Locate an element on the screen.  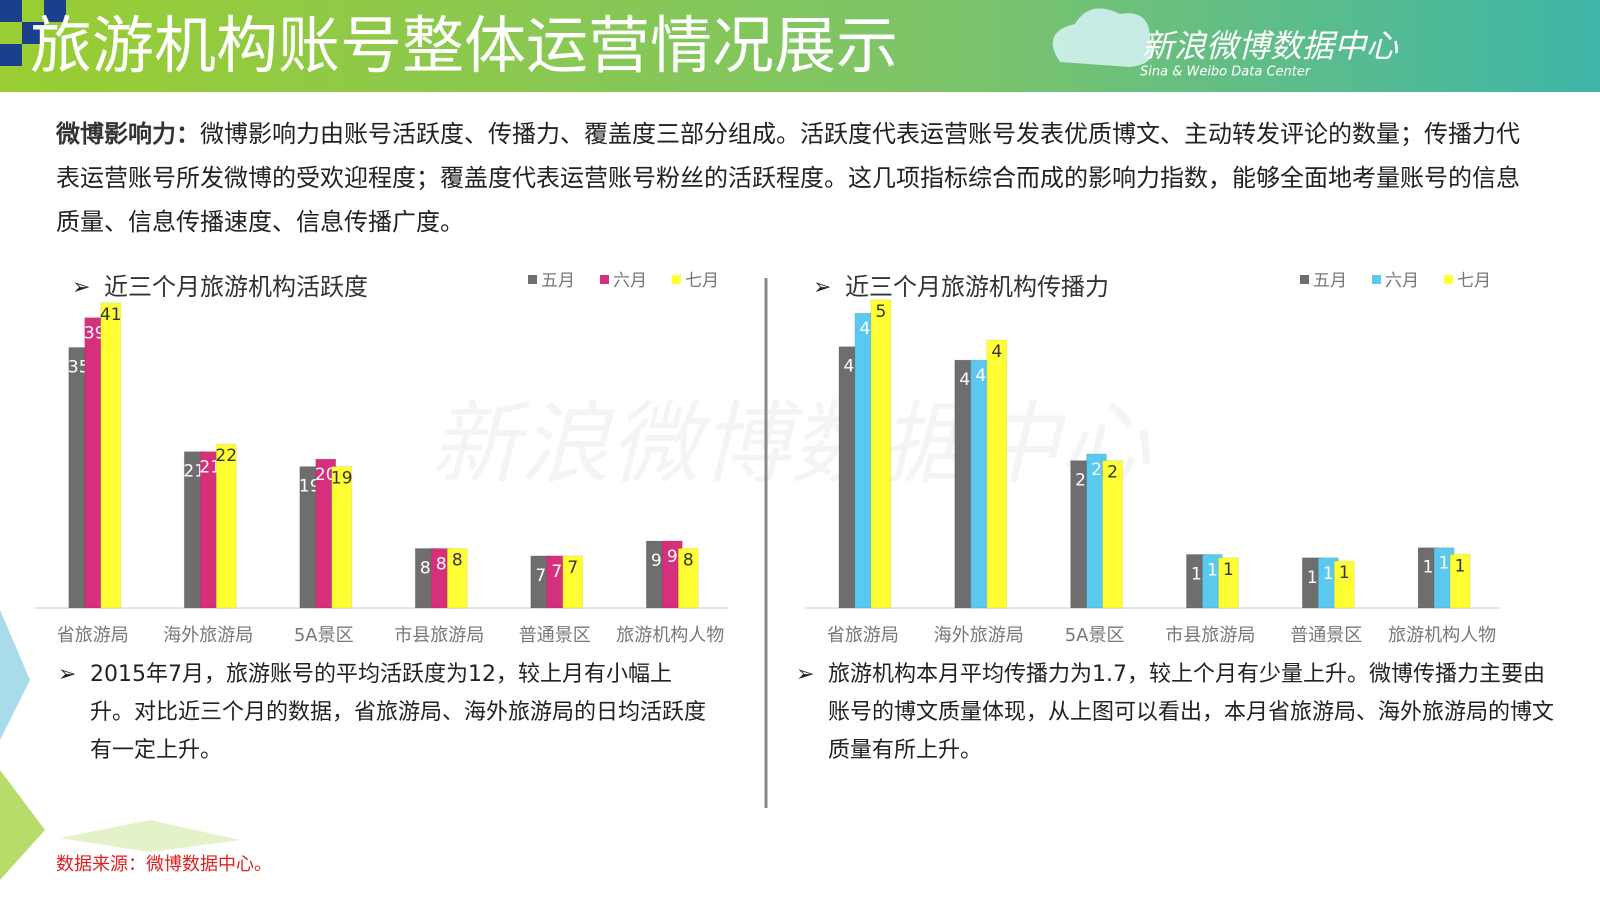
logo-icon is located at coordinates (1102, 37).